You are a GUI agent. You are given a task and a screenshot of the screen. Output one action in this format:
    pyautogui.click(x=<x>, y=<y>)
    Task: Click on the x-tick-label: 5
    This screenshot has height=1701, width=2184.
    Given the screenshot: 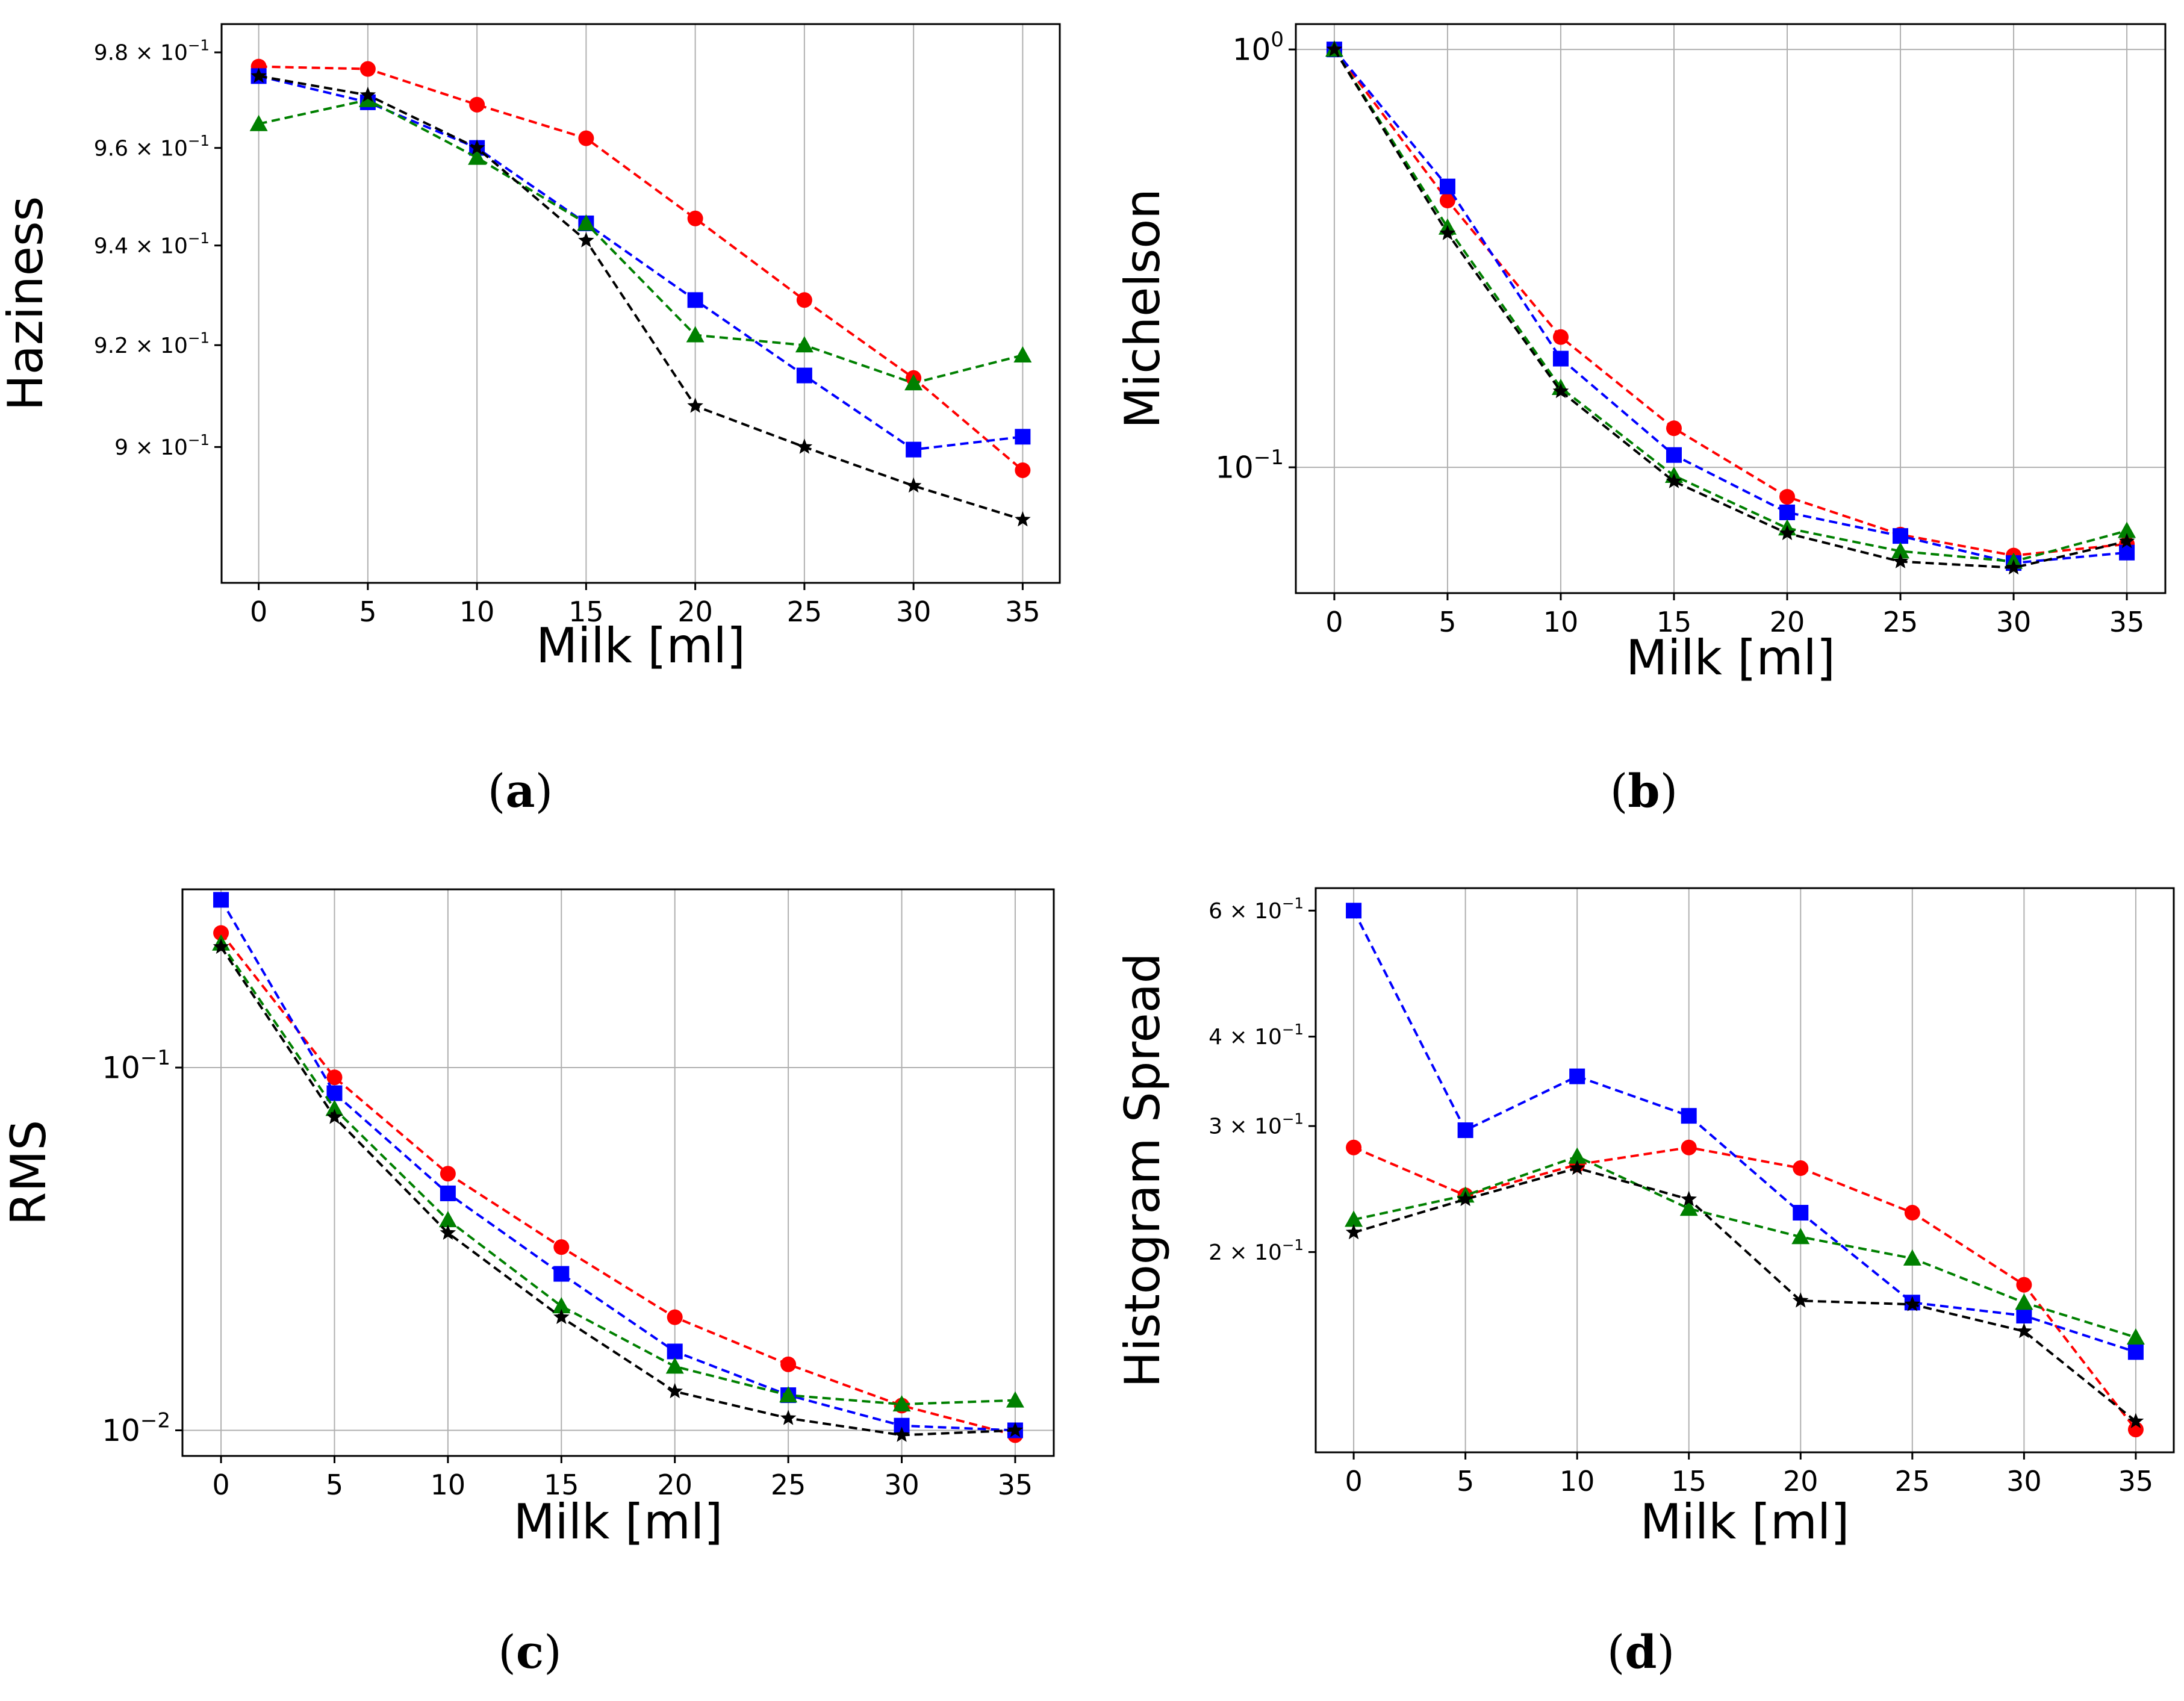 What is the action you would take?
    pyautogui.click(x=1448, y=622)
    